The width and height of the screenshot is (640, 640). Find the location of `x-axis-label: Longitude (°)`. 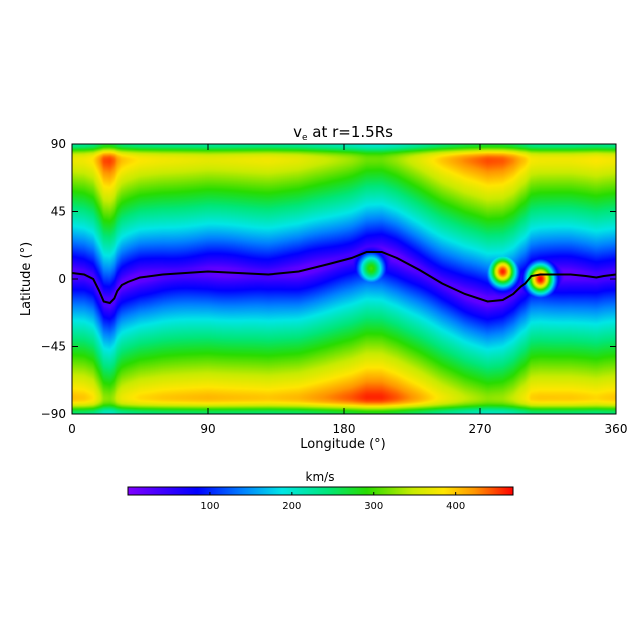

x-axis-label: Longitude (°) is located at coordinates (342, 444).